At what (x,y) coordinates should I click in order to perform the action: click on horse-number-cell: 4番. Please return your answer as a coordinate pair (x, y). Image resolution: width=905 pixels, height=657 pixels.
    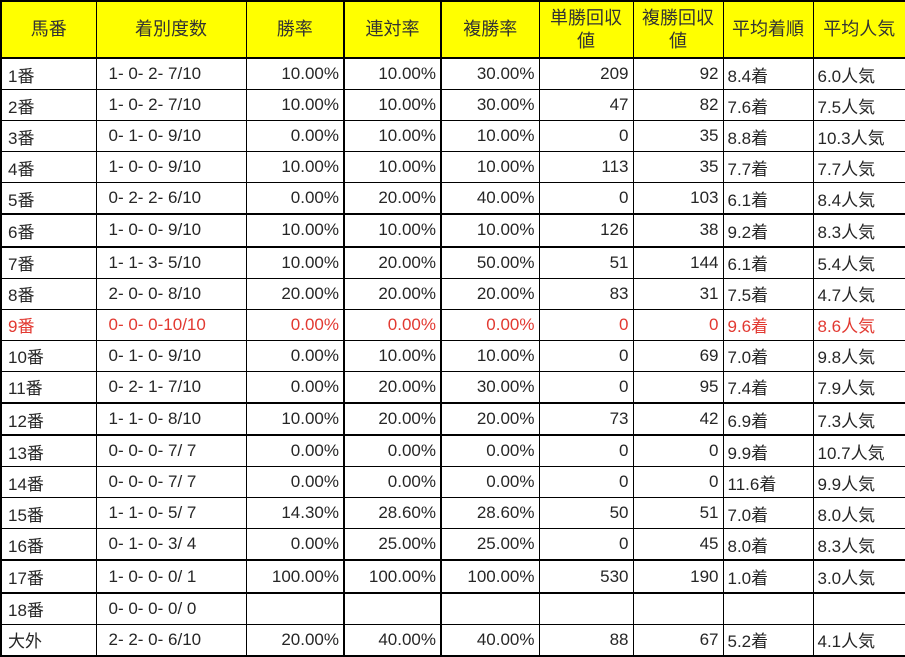
    Looking at the image, I should click on (48, 167).